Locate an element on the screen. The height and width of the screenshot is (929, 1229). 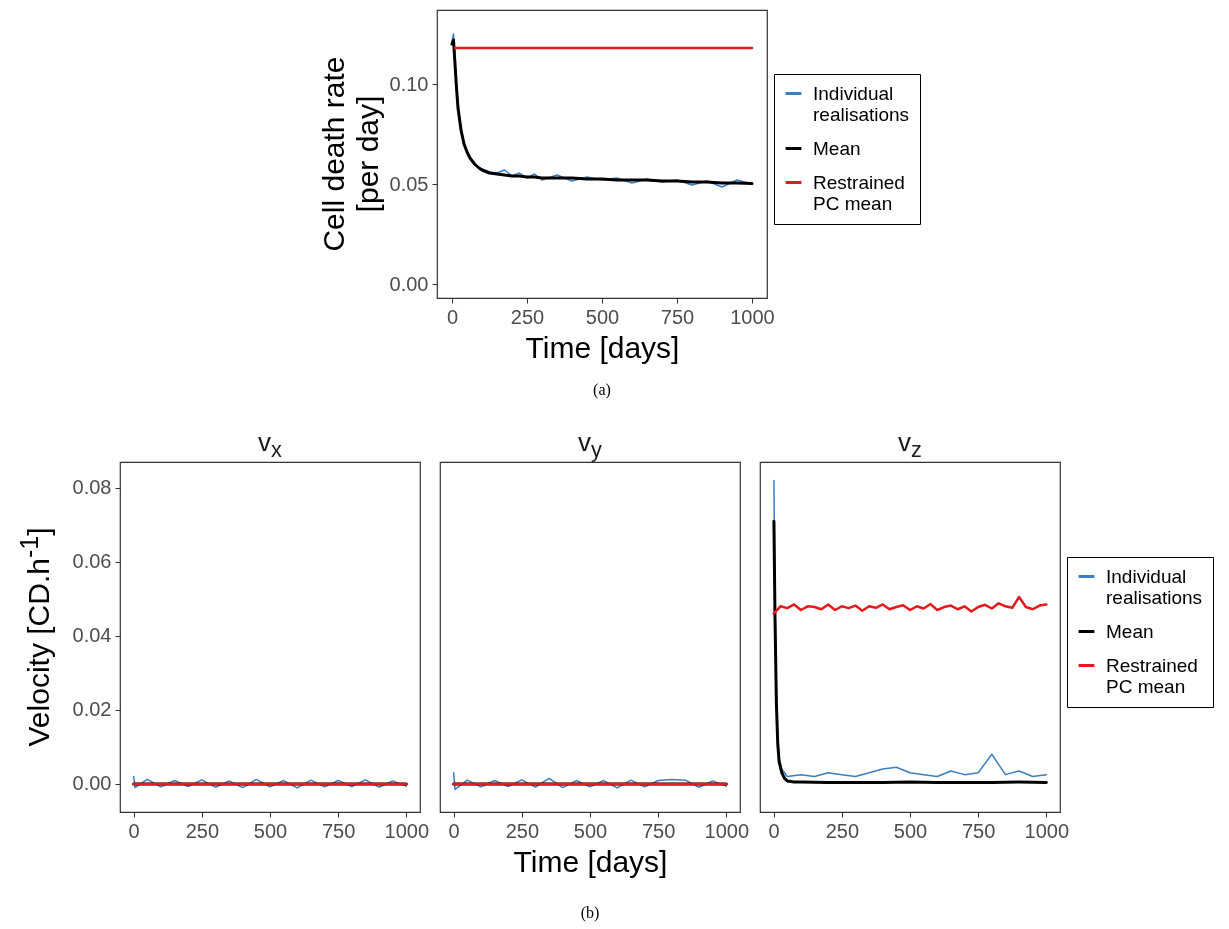
chart-title: v$_{y}$ is located at coordinates (590, 445).